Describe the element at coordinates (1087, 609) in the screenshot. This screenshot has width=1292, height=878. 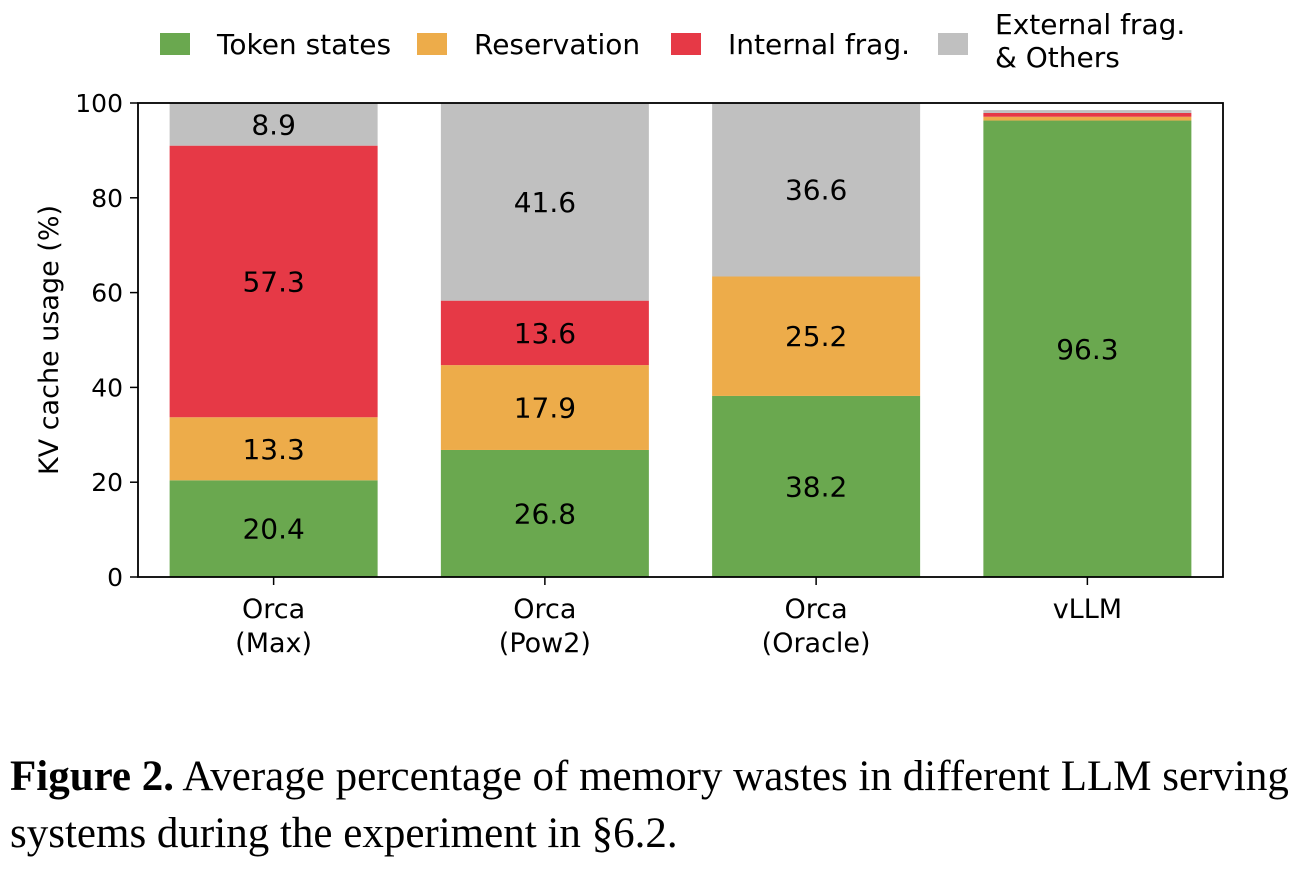
I see `x-tick-label: vLLM` at that location.